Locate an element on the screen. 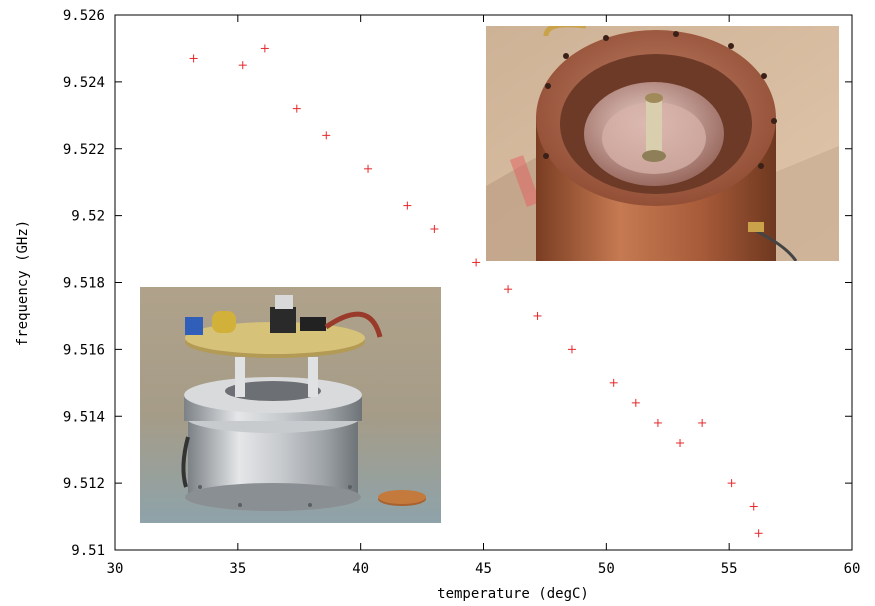 The image size is (875, 606). x-tick-label: 35 is located at coordinates (237, 569).